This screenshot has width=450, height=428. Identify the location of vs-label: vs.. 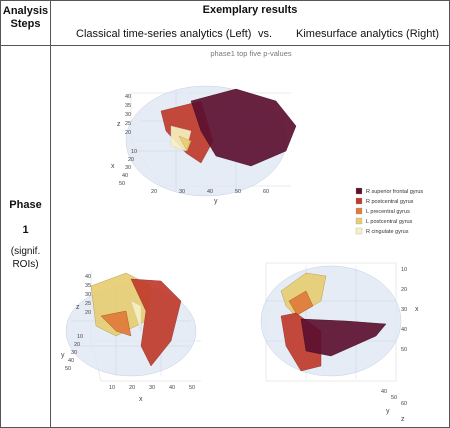
(265, 34).